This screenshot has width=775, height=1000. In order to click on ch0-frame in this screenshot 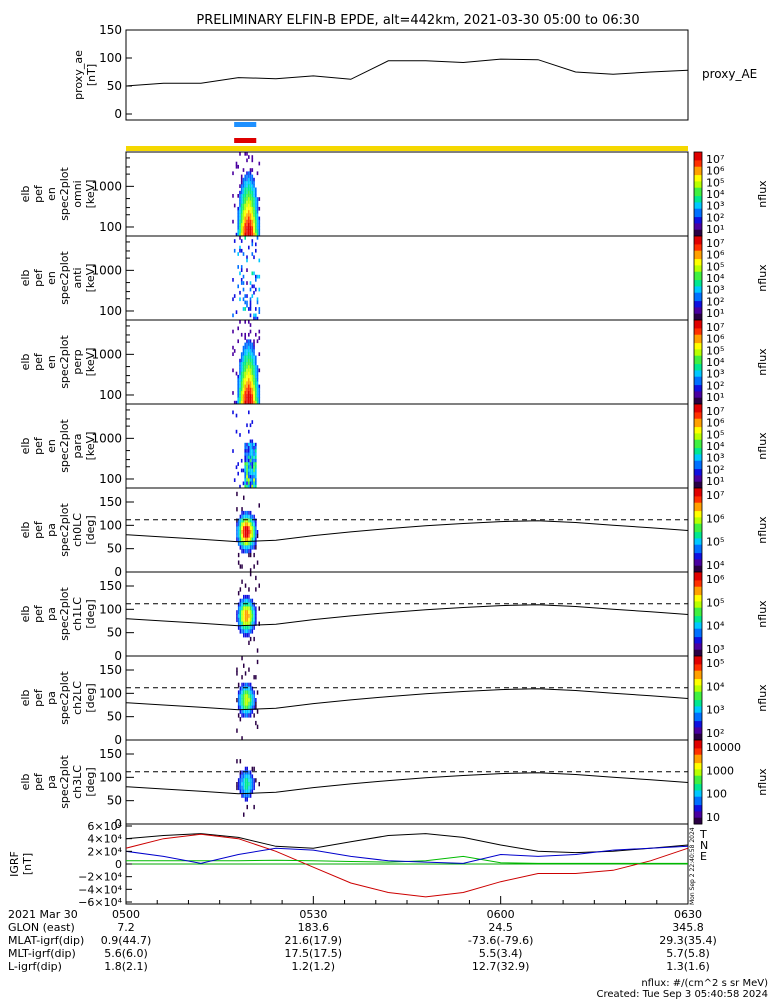, I will do `click(407, 530)`.